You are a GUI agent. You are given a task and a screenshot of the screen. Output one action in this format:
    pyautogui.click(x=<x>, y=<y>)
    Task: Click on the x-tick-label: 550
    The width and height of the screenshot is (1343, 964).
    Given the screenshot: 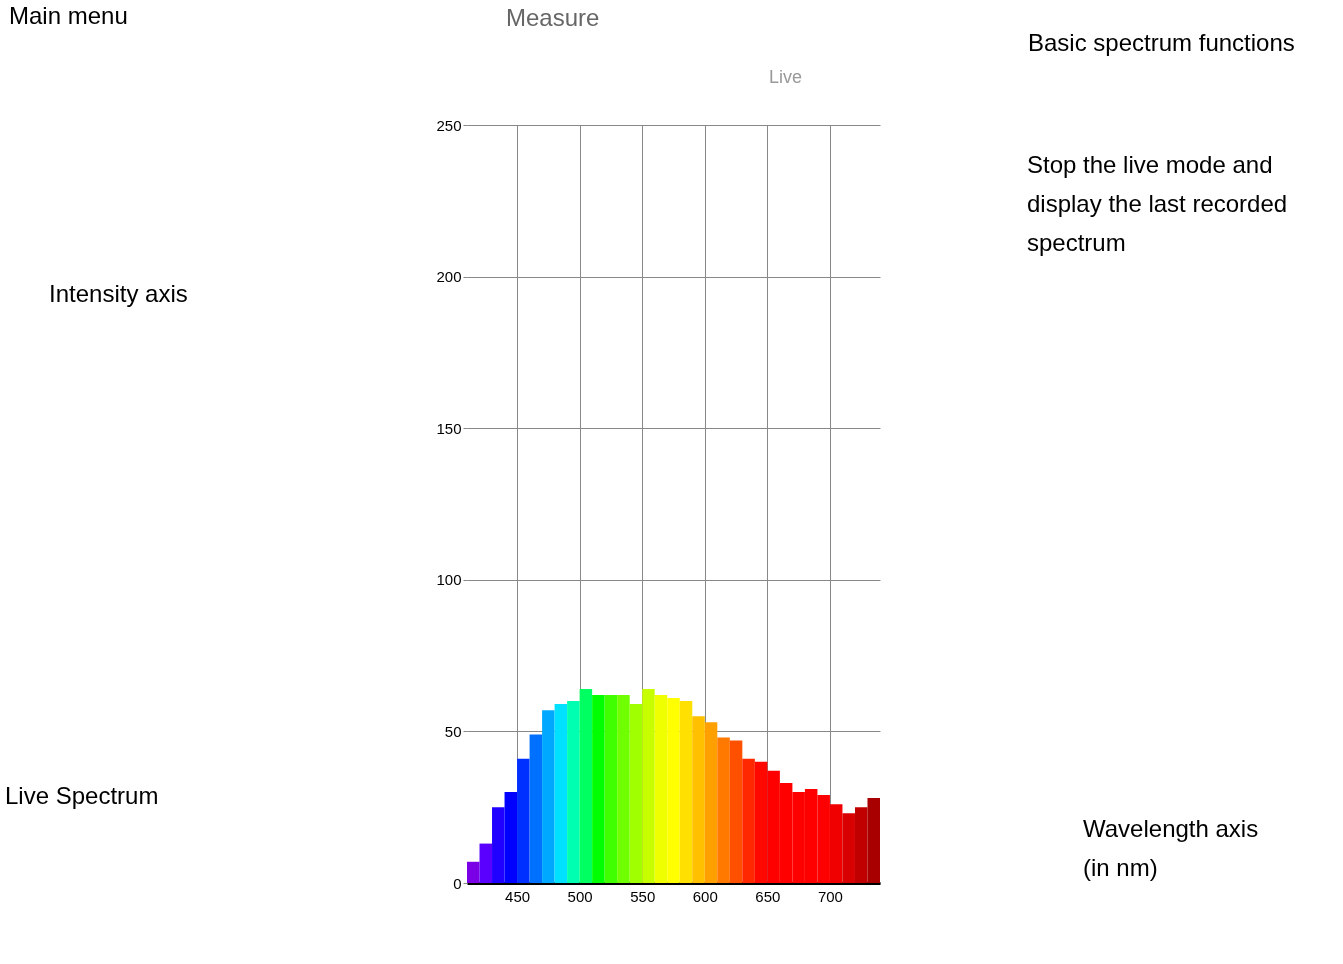 What is the action you would take?
    pyautogui.click(x=643, y=896)
    